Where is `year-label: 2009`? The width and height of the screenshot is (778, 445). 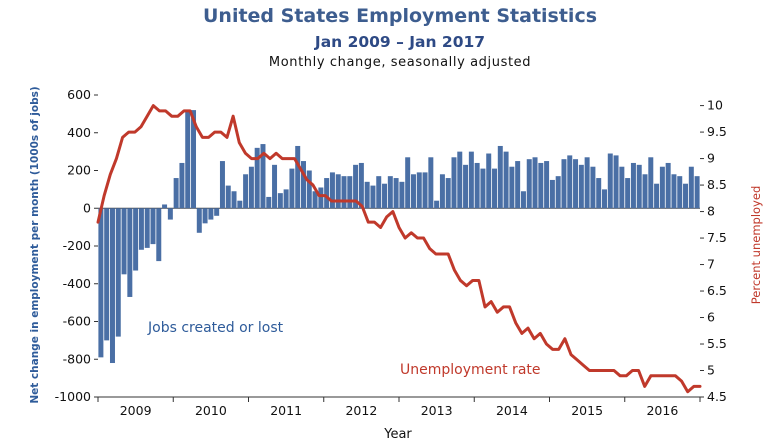
year-label: 2009 is located at coordinates (136, 410).